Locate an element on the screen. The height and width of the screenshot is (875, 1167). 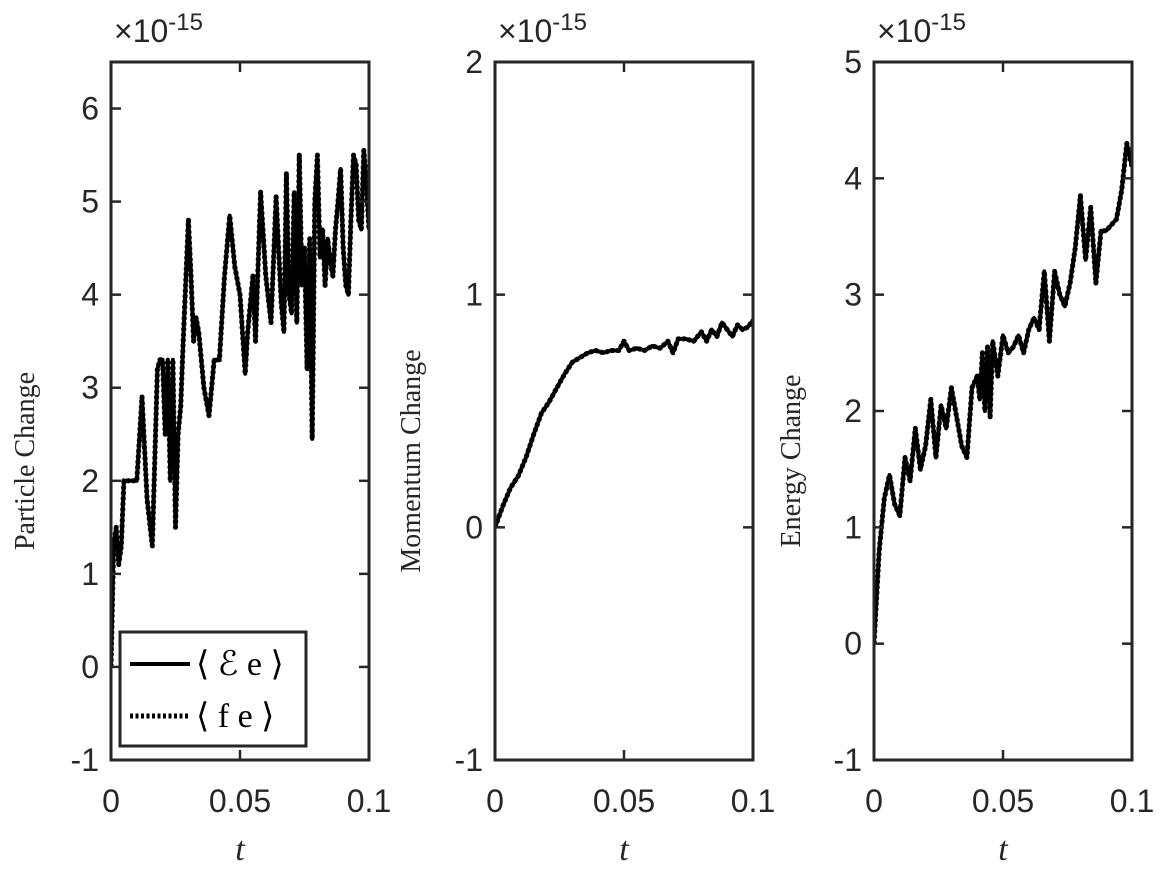
legend: ⟨ ℰ e ⟩ ⟨ f e ⟩ is located at coordinates (213, 689).